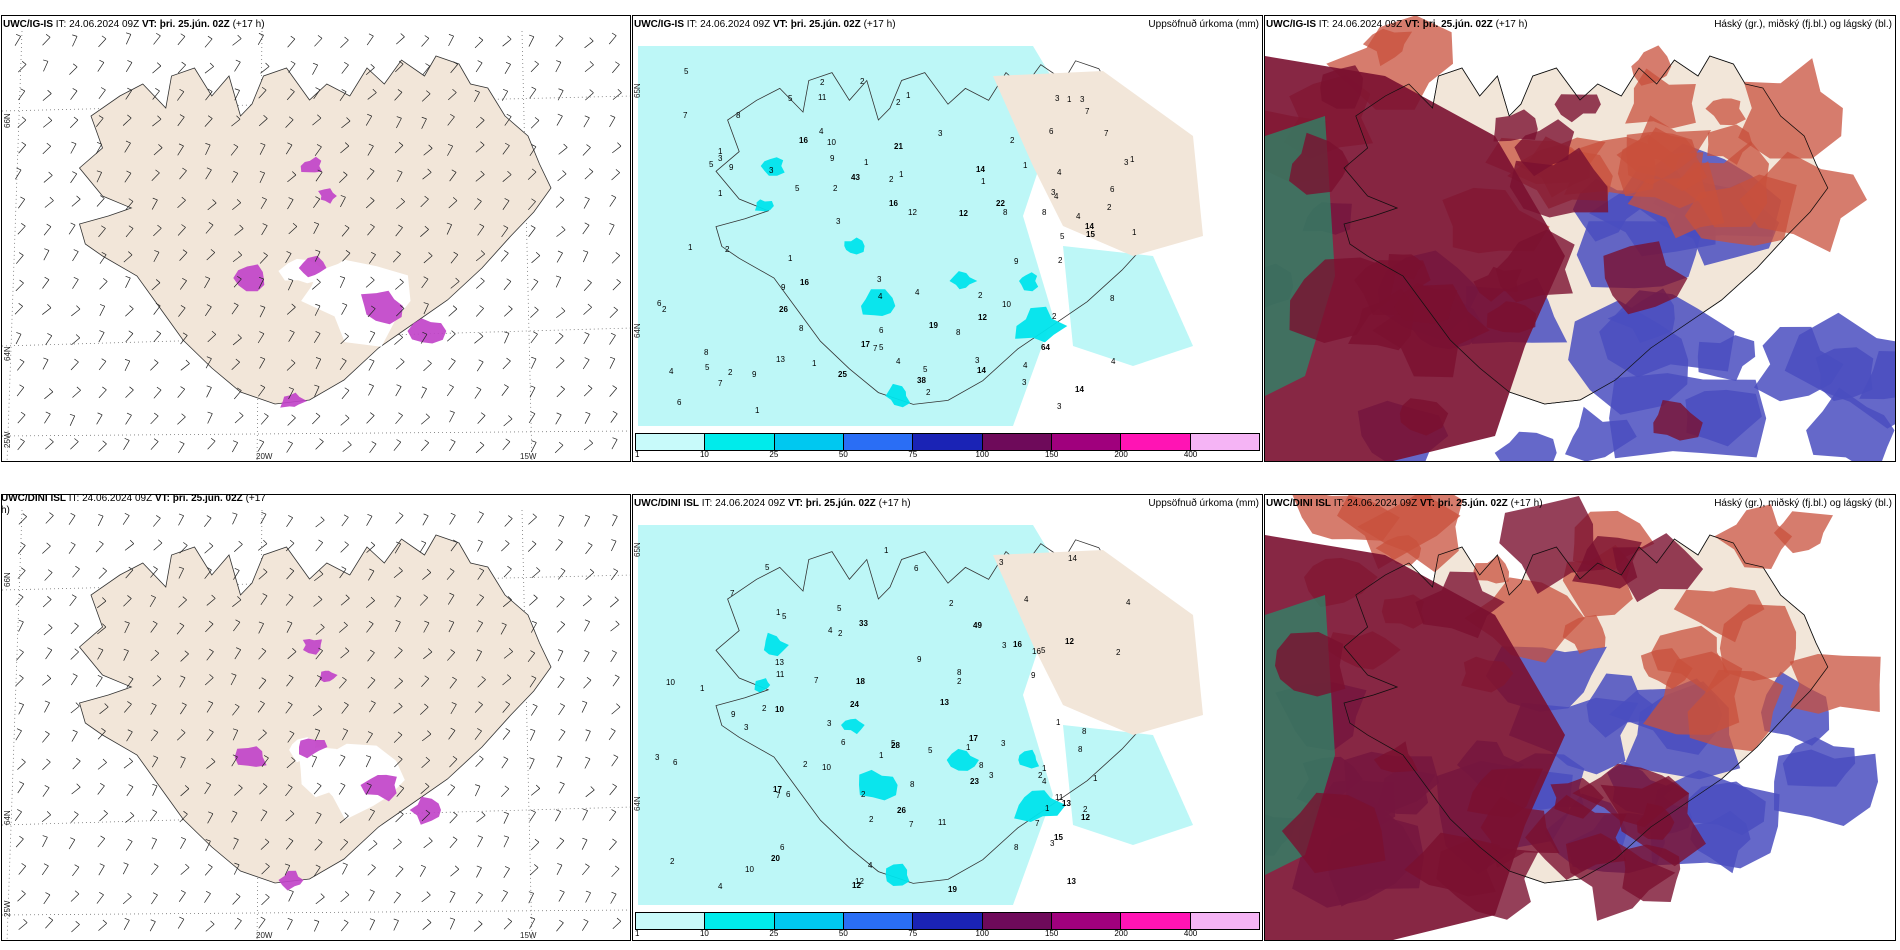  Describe the element at coordinates (947, 447) in the screenshot. I see `colorbar: 1 10 25 50 75 100 150 200 400` at that location.